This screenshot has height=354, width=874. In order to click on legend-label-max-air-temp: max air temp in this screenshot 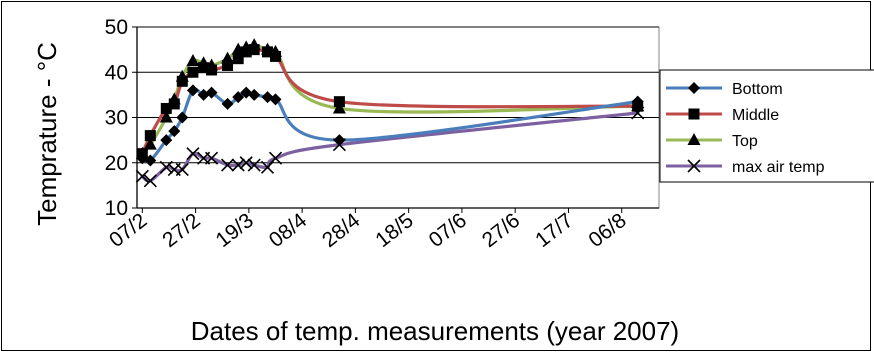, I will do `click(778, 167)`.